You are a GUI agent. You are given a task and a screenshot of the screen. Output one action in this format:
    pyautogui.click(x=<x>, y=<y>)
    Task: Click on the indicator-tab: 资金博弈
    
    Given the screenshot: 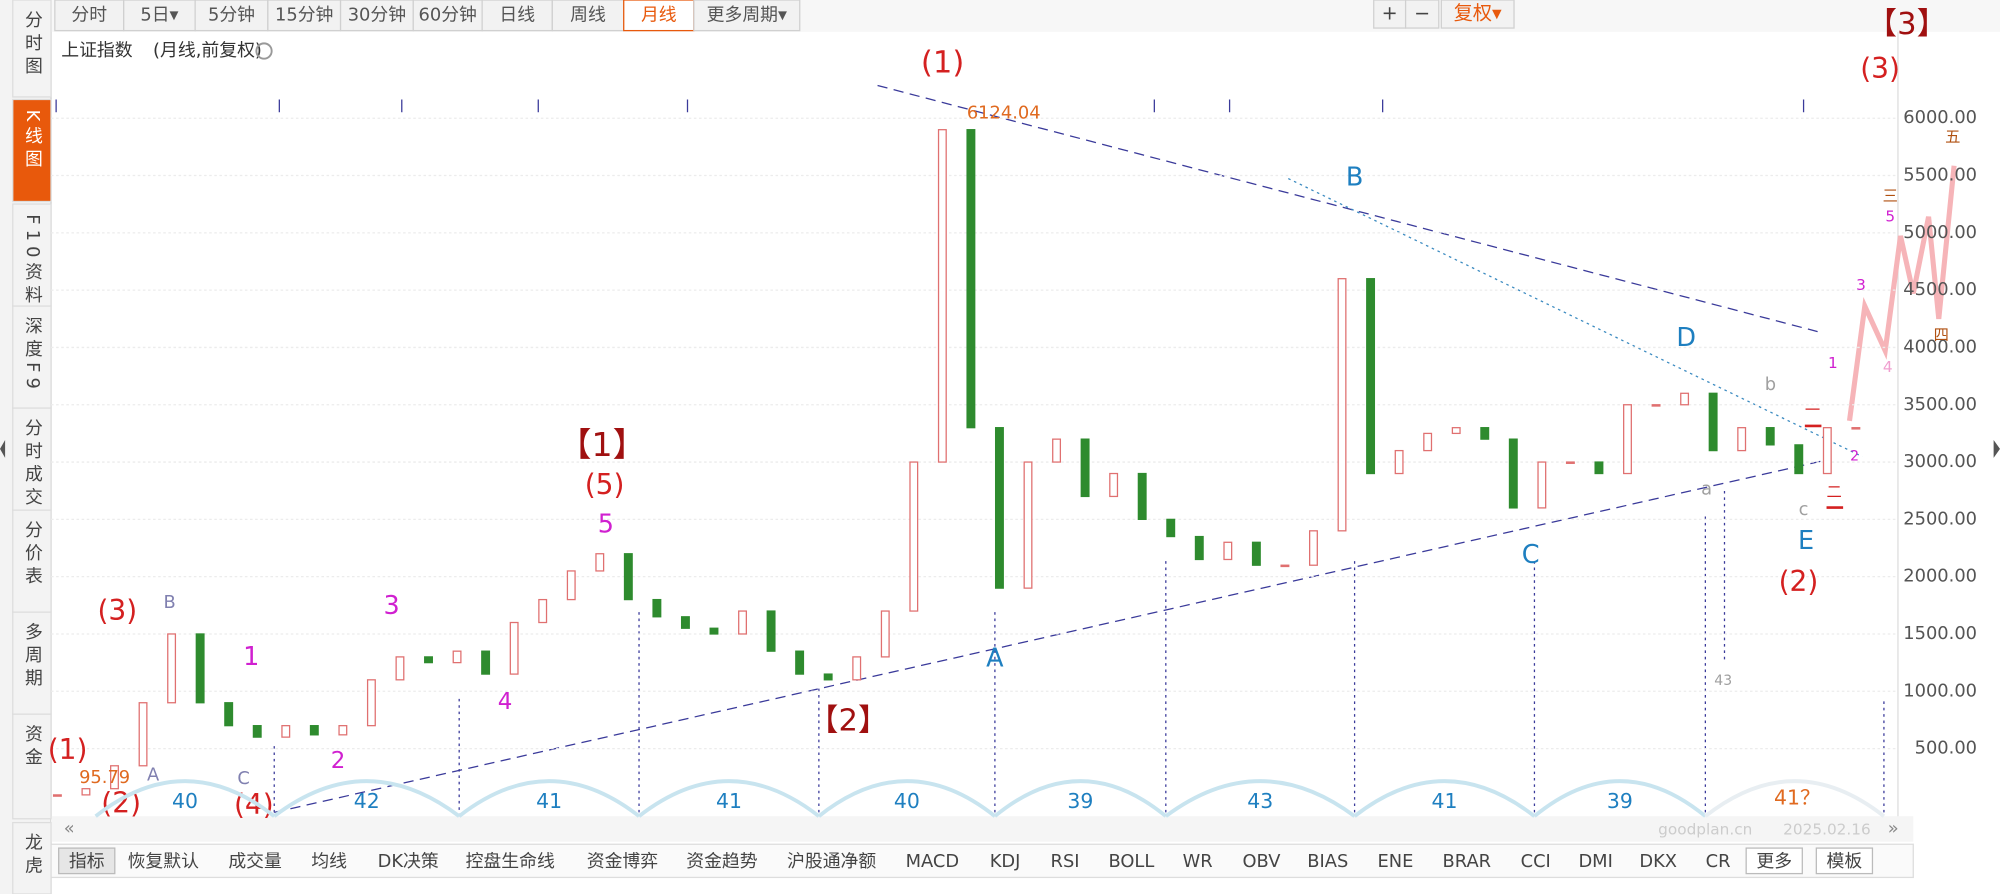 What is the action you would take?
    pyautogui.click(x=622, y=861)
    